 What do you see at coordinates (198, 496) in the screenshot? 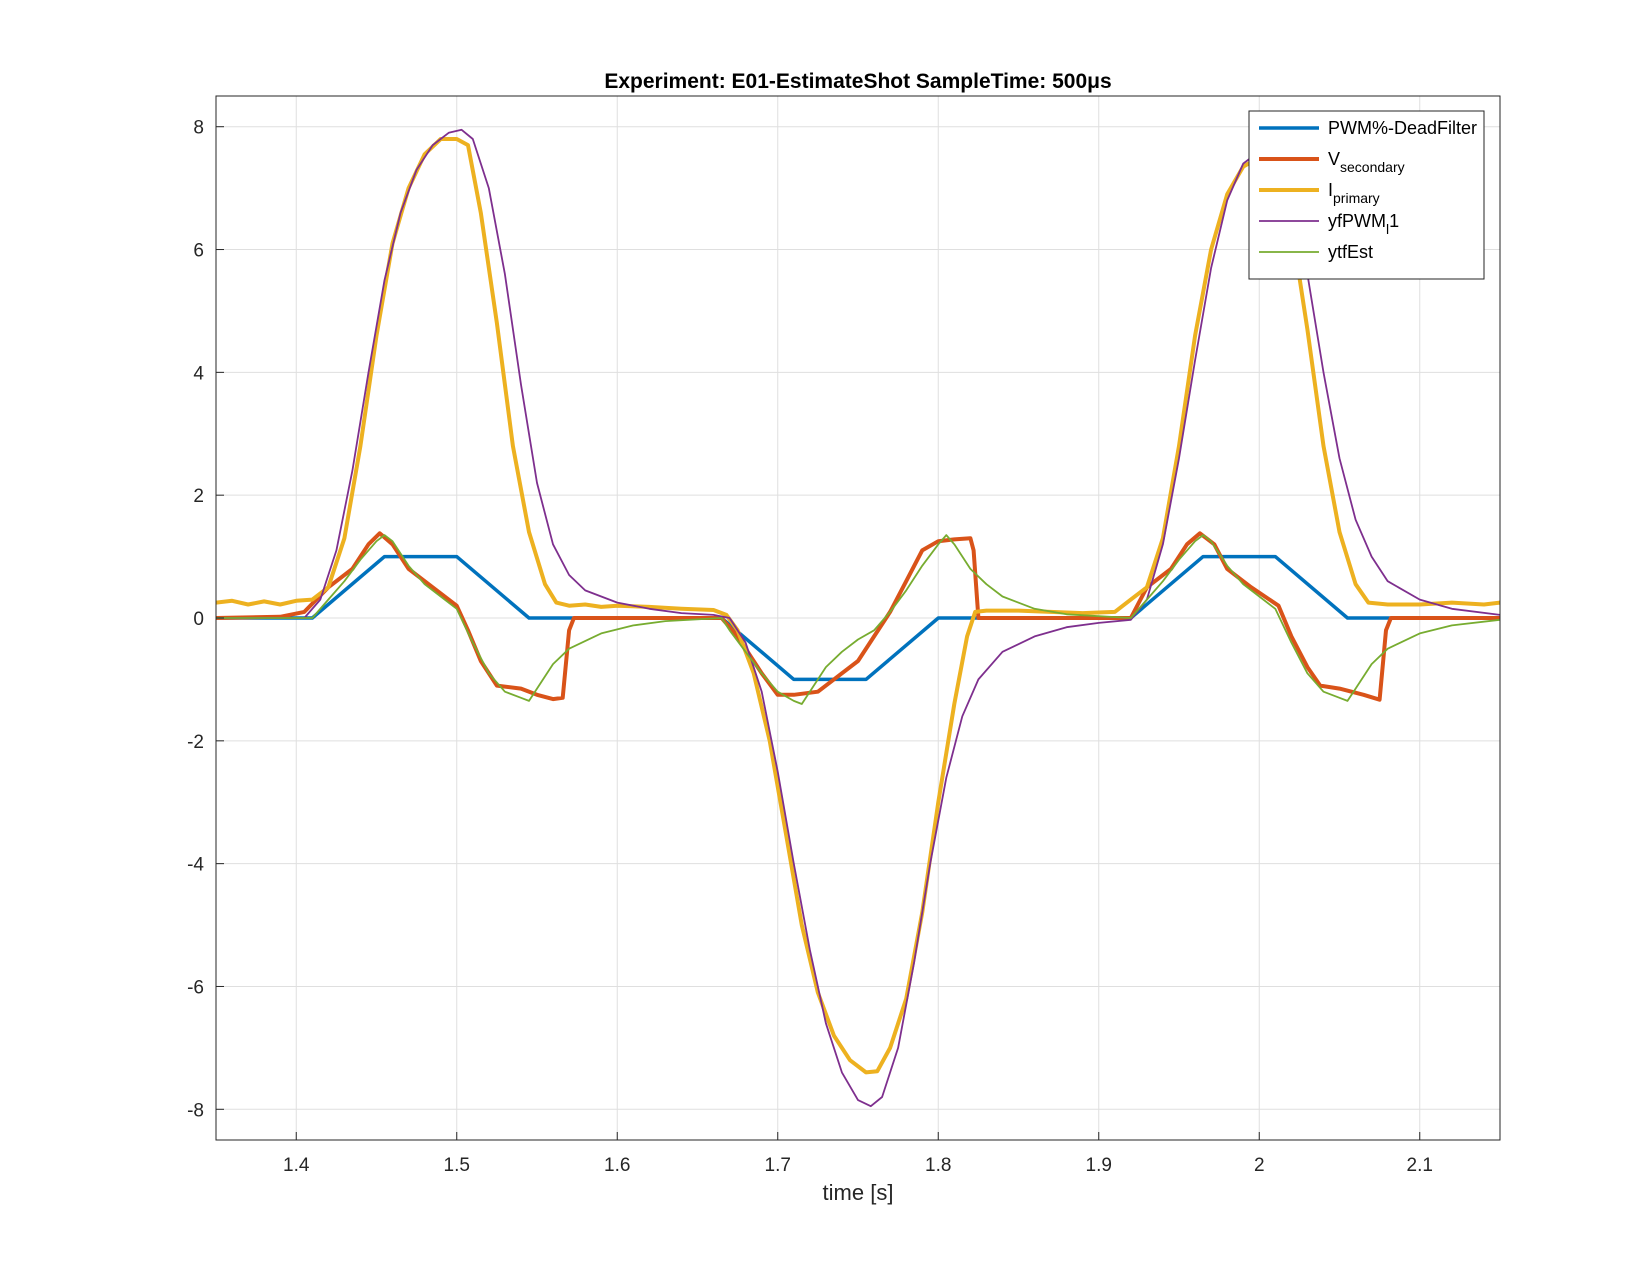
I see `y-tick-label: 2` at bounding box center [198, 496].